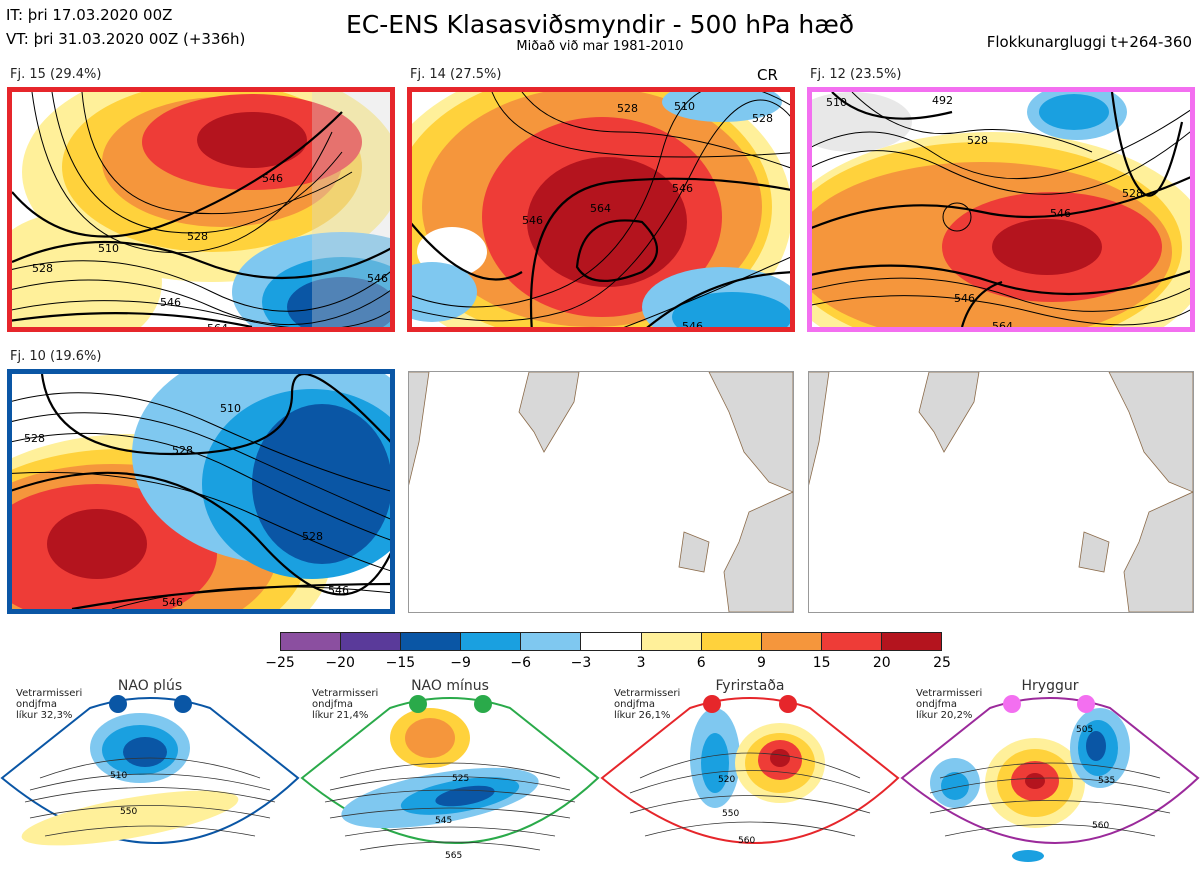  I want to click on colorbar-tick-label: −6, so click(521, 663).